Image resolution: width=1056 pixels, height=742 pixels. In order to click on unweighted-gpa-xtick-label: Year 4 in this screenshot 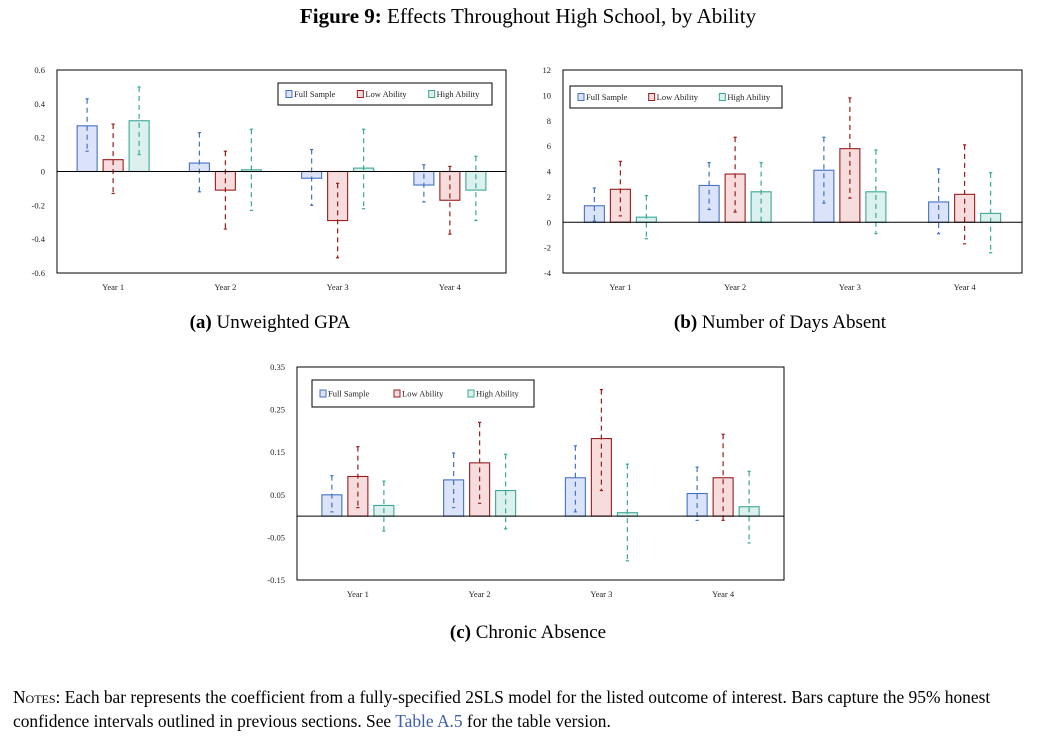, I will do `click(450, 287)`.